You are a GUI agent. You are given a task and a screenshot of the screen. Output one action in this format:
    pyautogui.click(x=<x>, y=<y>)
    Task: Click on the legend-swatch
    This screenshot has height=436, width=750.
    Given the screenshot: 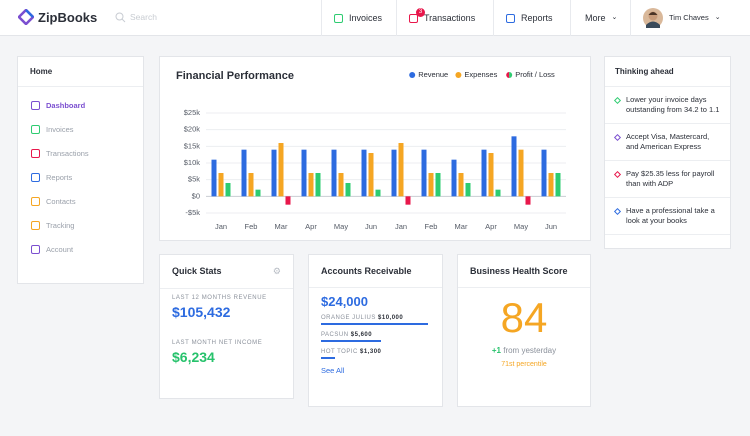 What is the action you would take?
    pyautogui.click(x=458, y=75)
    